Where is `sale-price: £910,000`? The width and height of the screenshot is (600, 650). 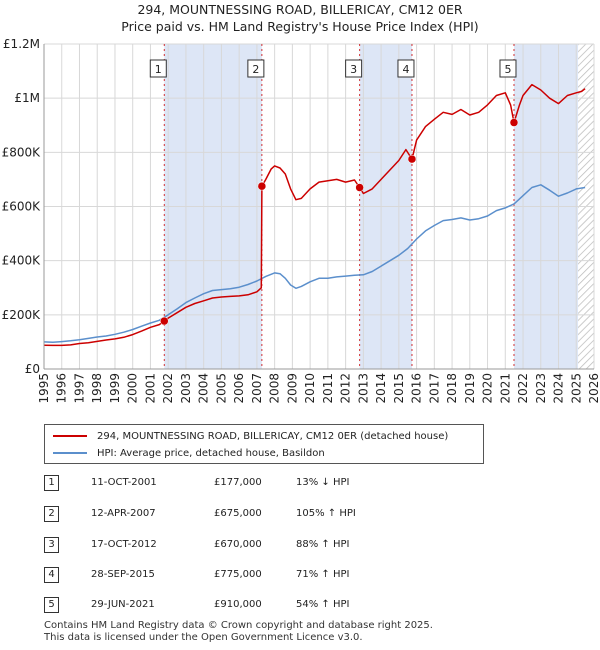 sale-price: £910,000 is located at coordinates (238, 604).